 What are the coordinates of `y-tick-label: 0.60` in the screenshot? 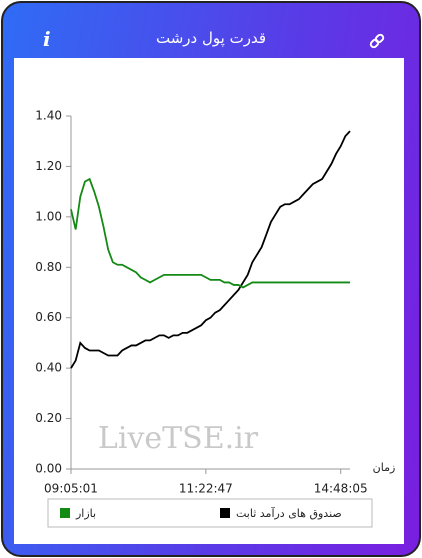 It's located at (48, 317).